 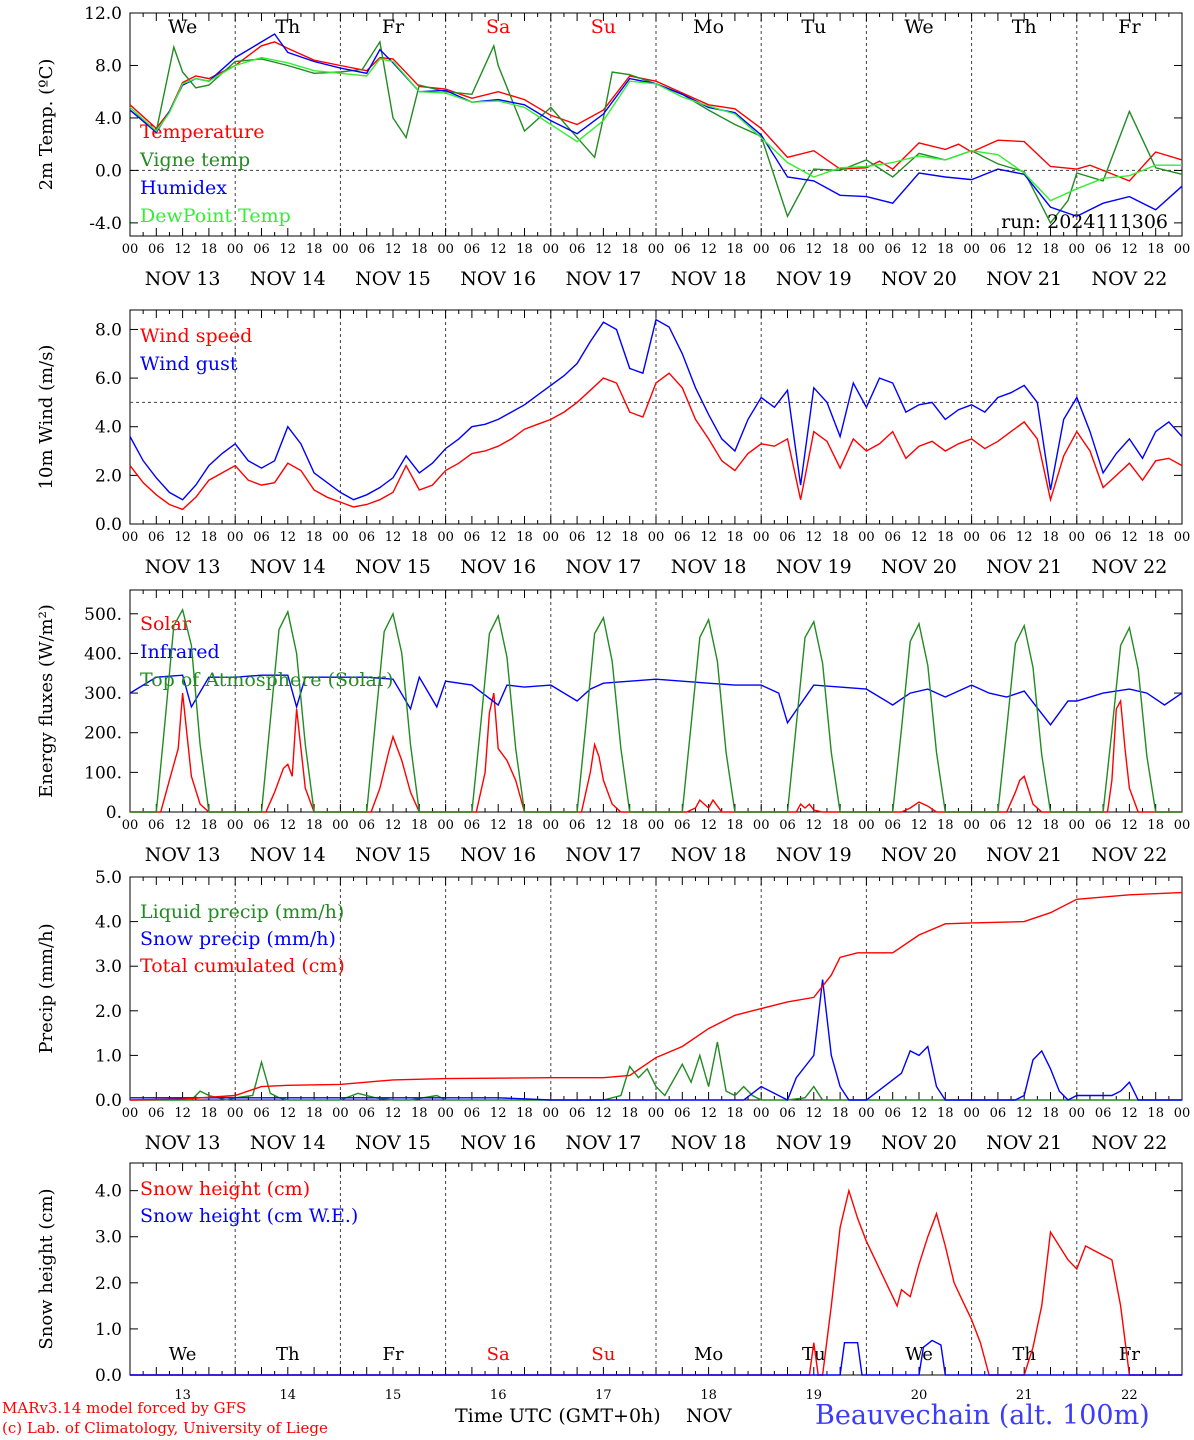 What do you see at coordinates (215, 216) in the screenshot?
I see `legend-entry: DewPoint Temp` at bounding box center [215, 216].